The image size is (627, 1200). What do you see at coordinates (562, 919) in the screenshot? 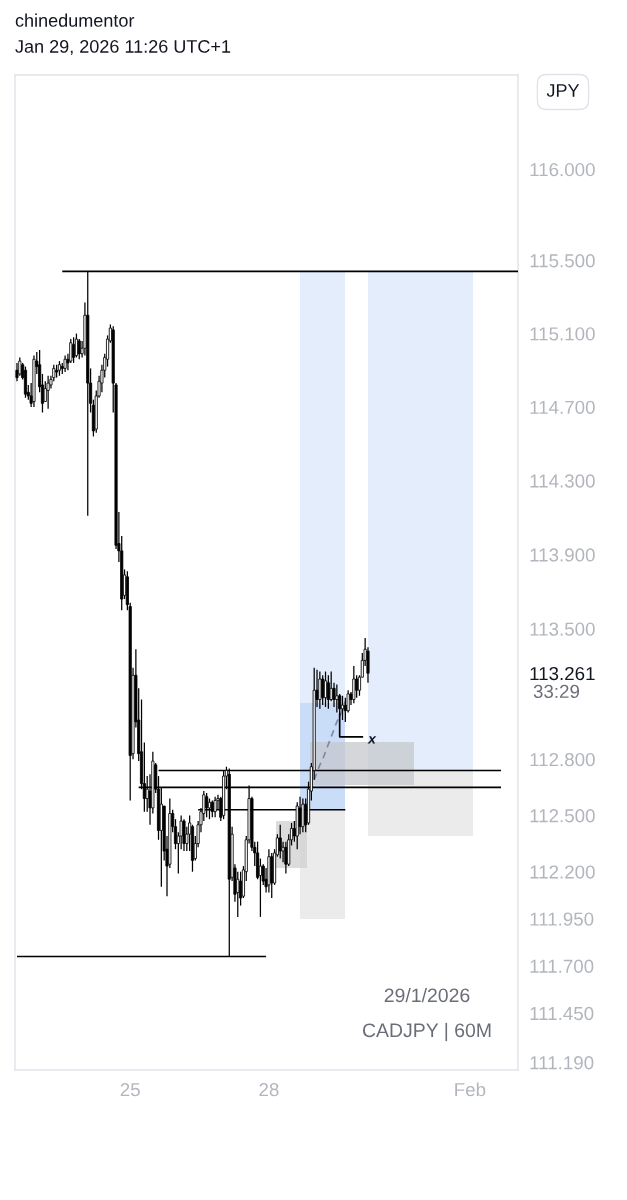
I see `y-tick-label: 111.950` at bounding box center [562, 919].